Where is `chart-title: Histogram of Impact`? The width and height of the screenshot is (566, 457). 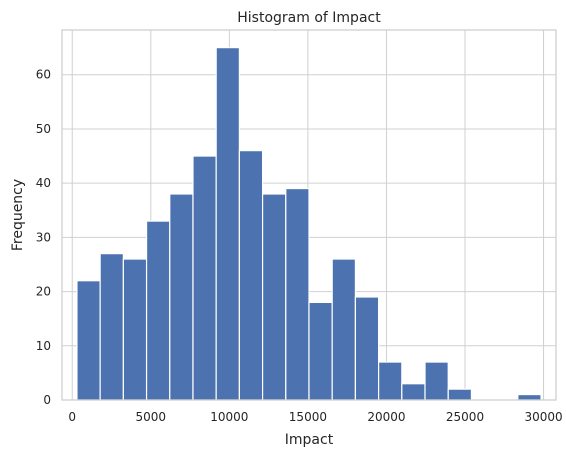 chart-title: Histogram of Impact is located at coordinates (309, 18).